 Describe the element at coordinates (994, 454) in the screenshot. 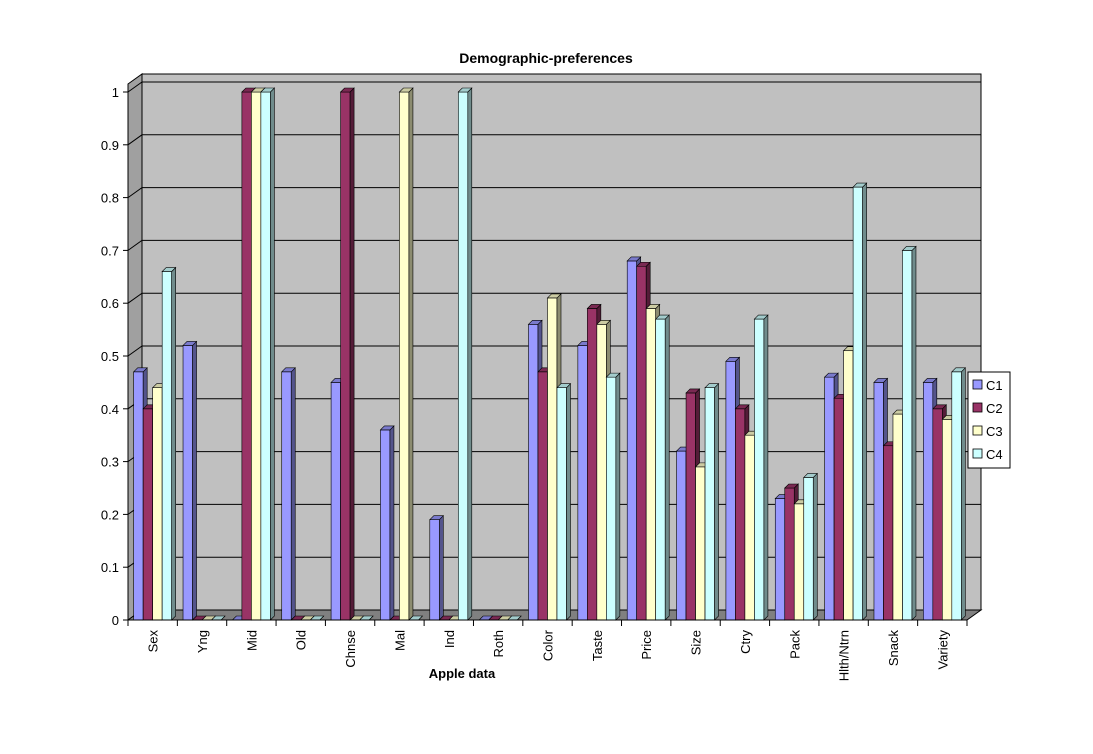

I see `legend-label-C4: C4` at that location.